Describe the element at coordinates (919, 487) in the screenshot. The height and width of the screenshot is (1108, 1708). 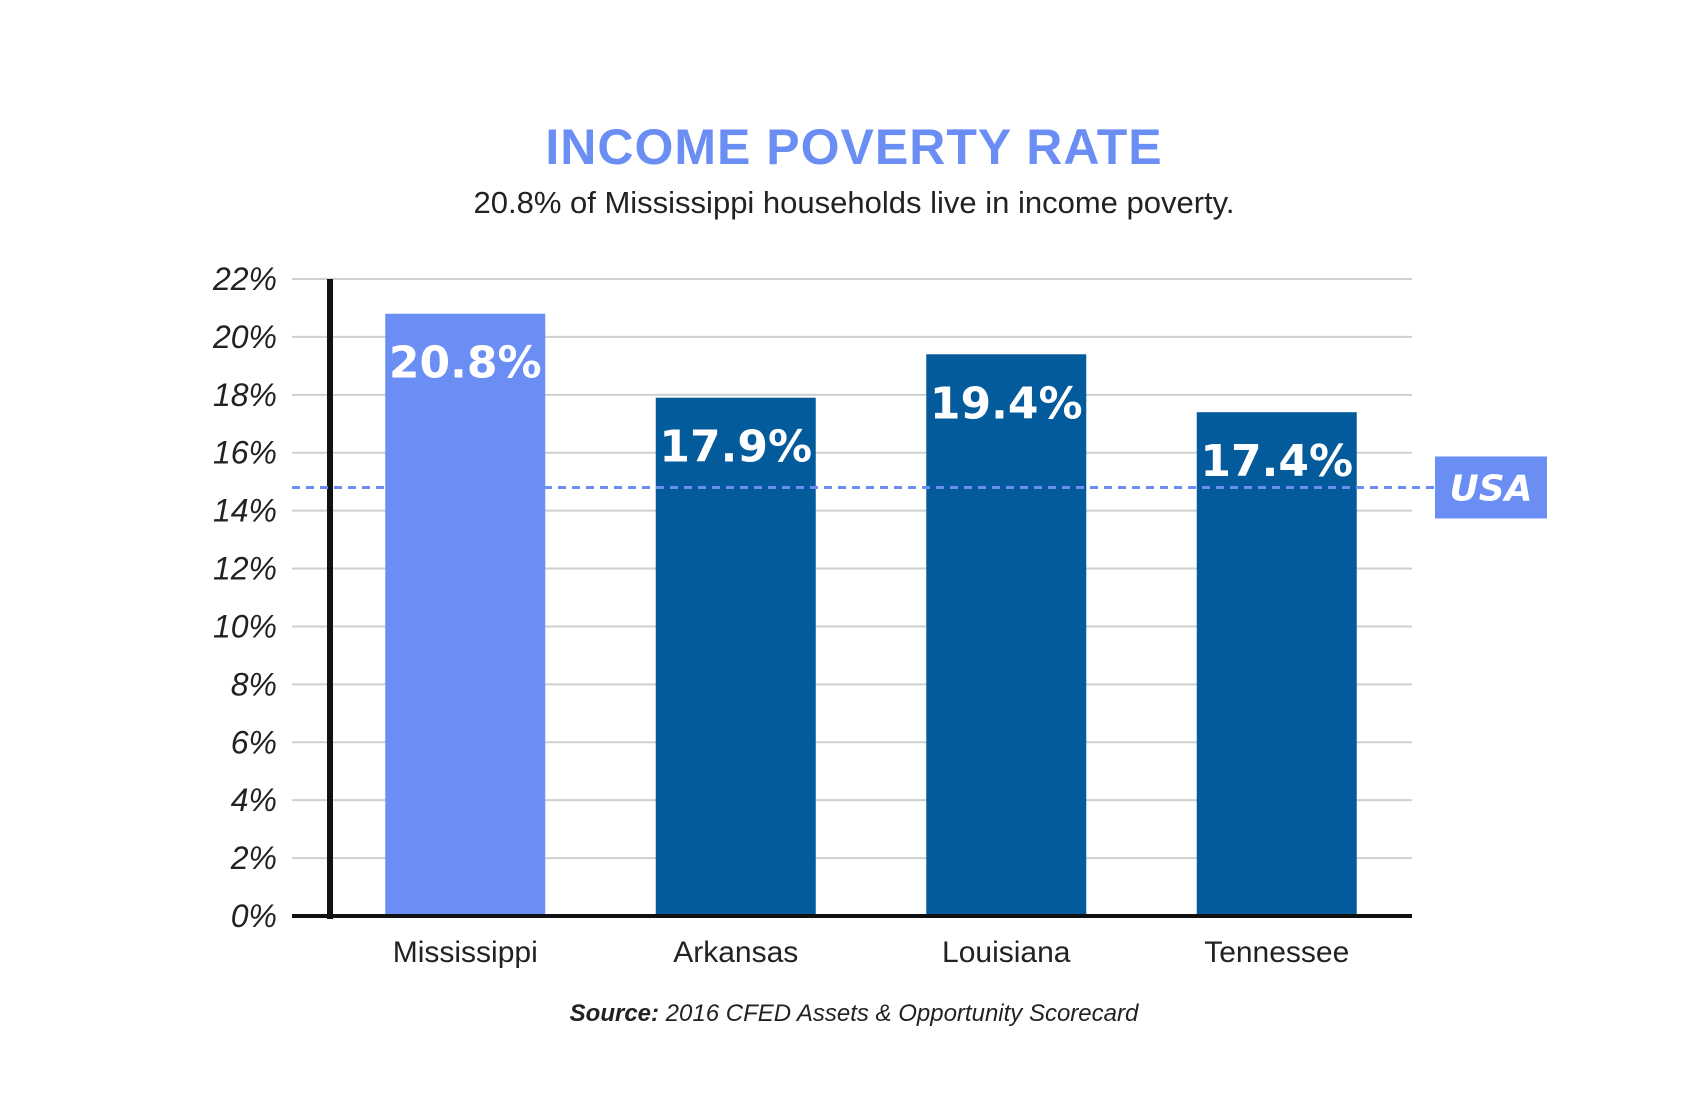
I see `reference-line-group: USA` at that location.